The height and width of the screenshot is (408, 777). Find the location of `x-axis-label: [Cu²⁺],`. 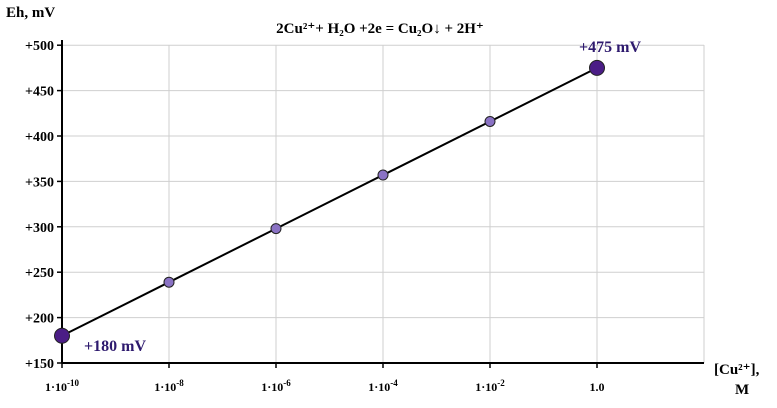

x-axis-label: [Cu²⁺], is located at coordinates (737, 370).